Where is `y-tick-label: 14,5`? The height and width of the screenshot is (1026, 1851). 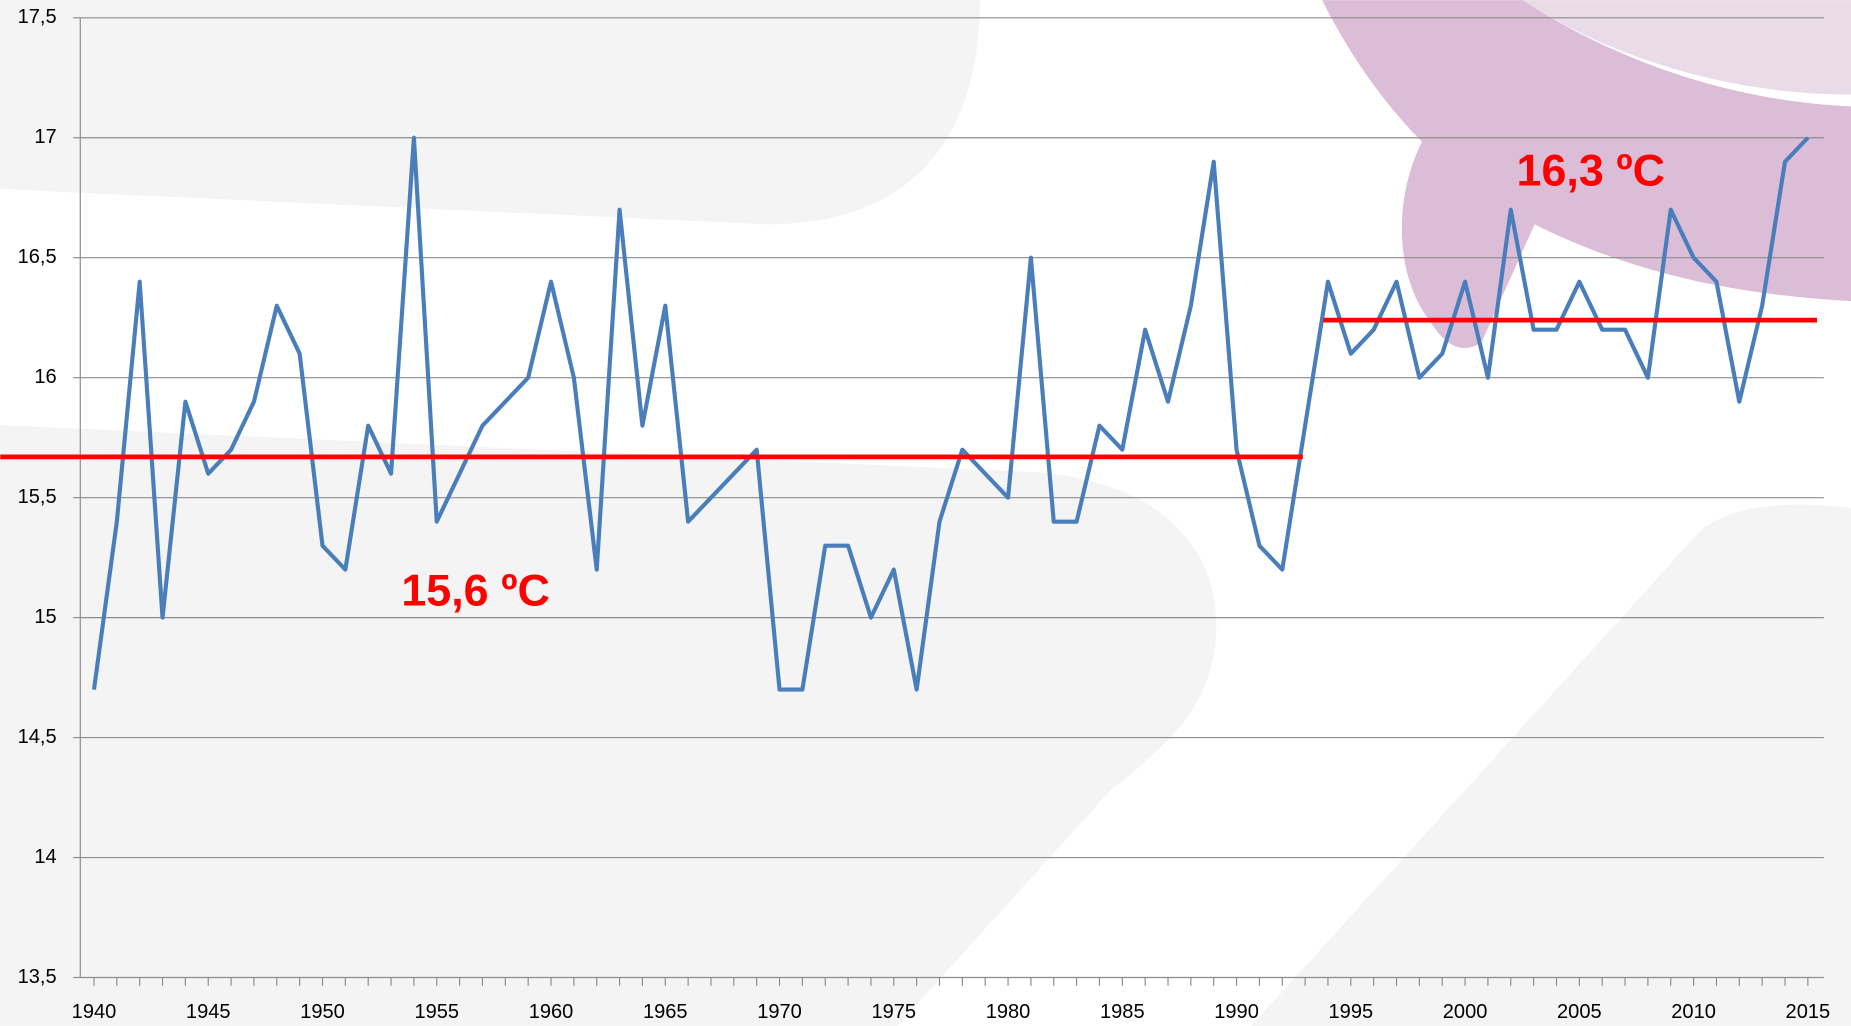
y-tick-label: 14,5 is located at coordinates (37, 737).